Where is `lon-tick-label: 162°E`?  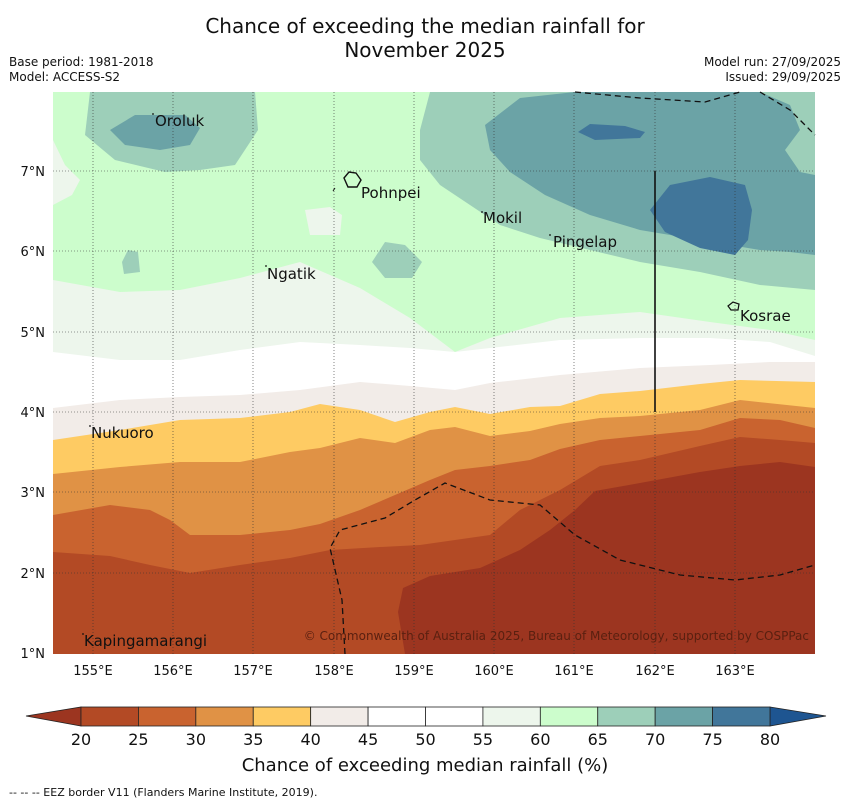 lon-tick-label: 162°E is located at coordinates (655, 671).